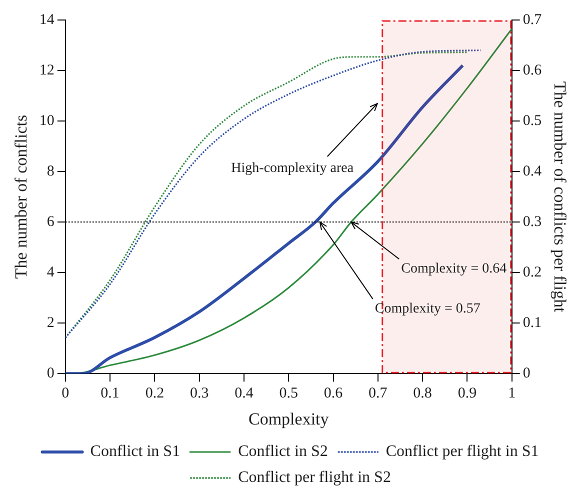 Image resolution: width=585 pixels, height=504 pixels. What do you see at coordinates (47, 20) in the screenshot?
I see `y-tick-label: 14` at bounding box center [47, 20].